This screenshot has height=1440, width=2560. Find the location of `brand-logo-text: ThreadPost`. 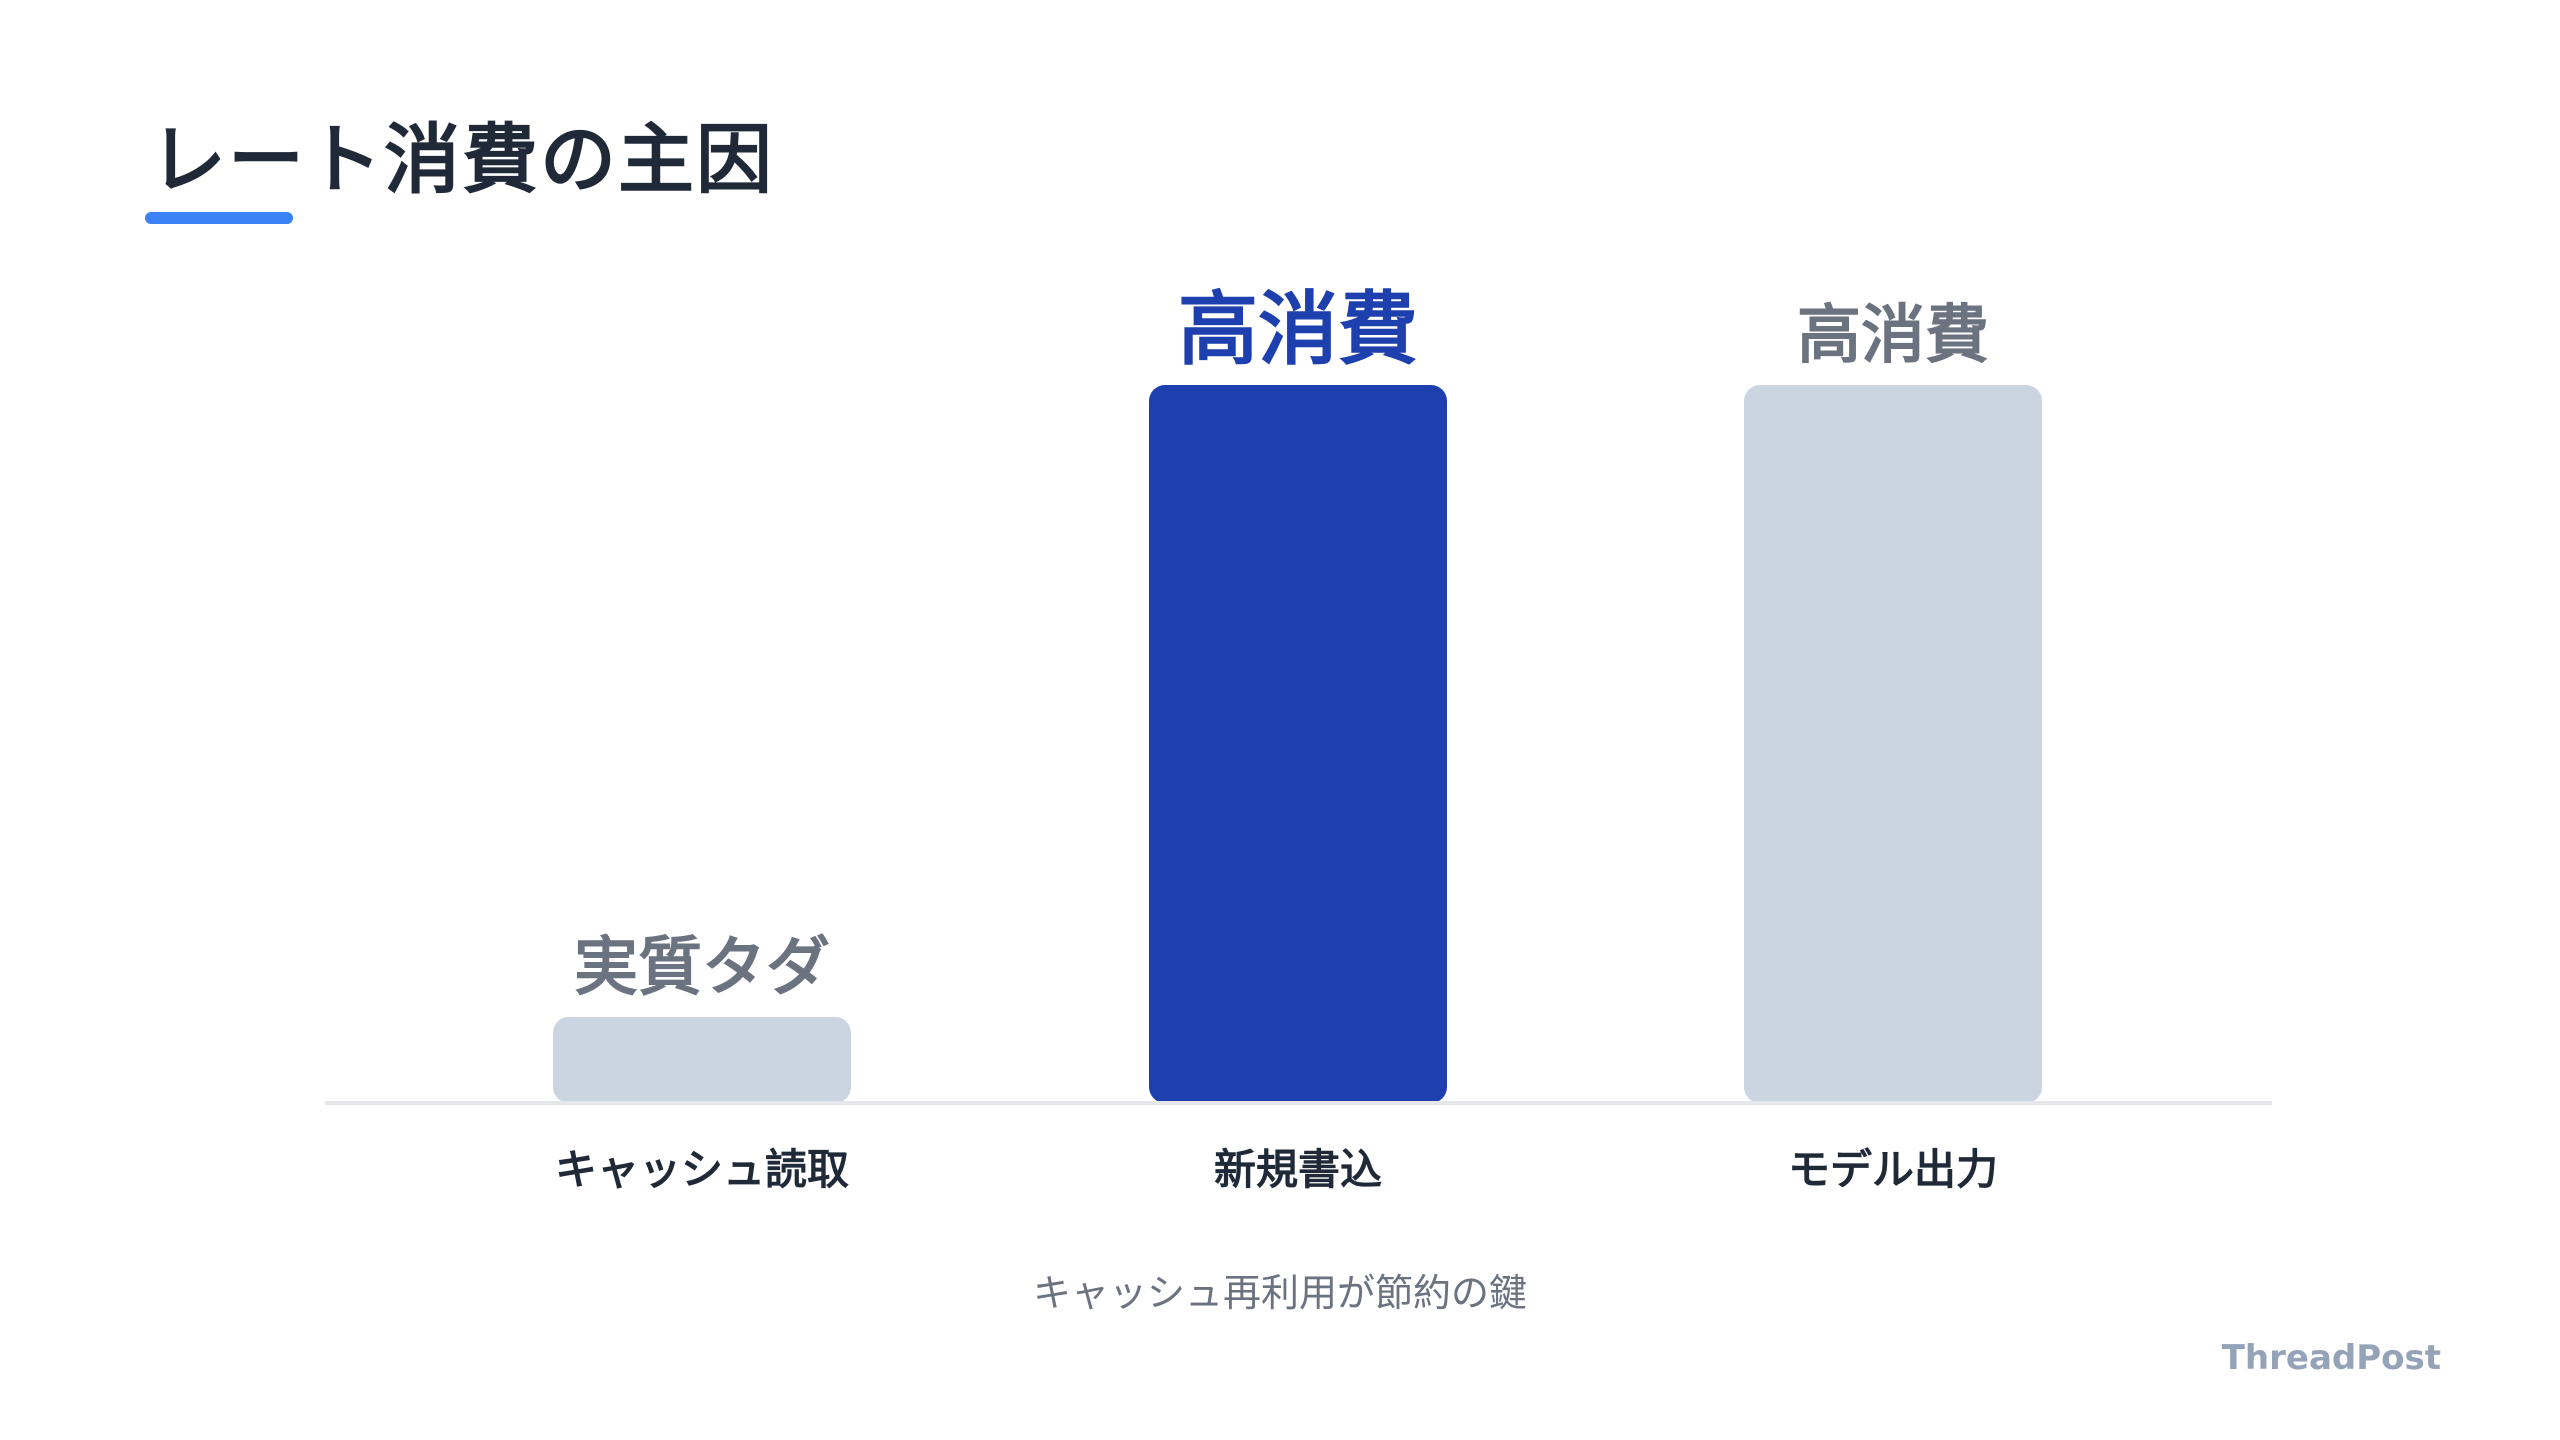

brand-logo-text: ThreadPost is located at coordinates (2331, 1358).